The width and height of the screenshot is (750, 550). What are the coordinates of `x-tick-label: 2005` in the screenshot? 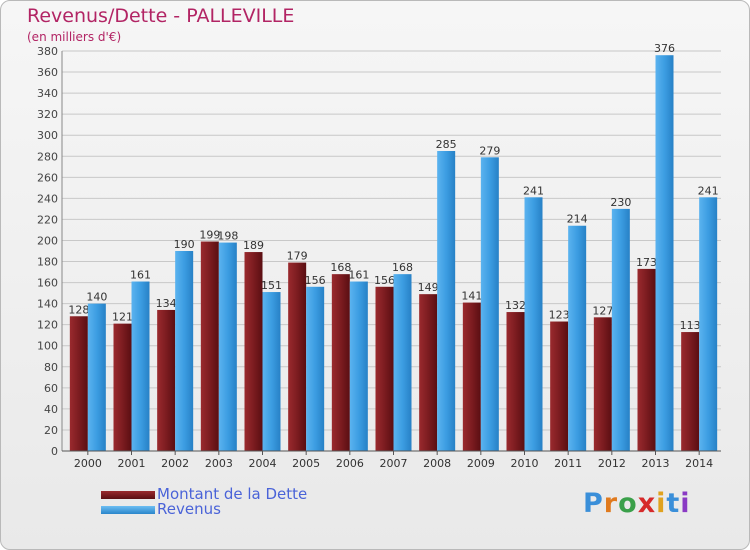 It's located at (306, 463).